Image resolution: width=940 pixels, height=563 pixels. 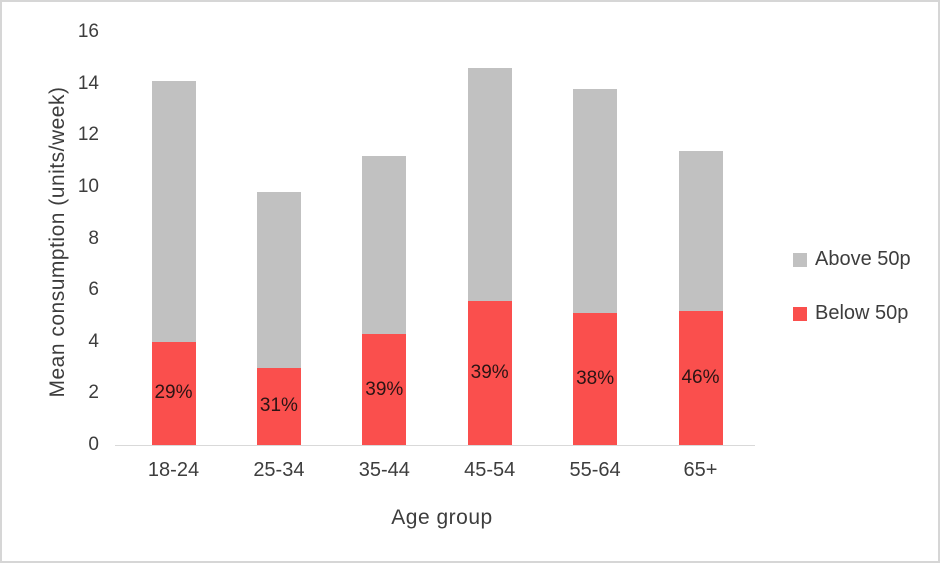 What do you see at coordinates (88, 32) in the screenshot?
I see `y-axis-tick-label: 16` at bounding box center [88, 32].